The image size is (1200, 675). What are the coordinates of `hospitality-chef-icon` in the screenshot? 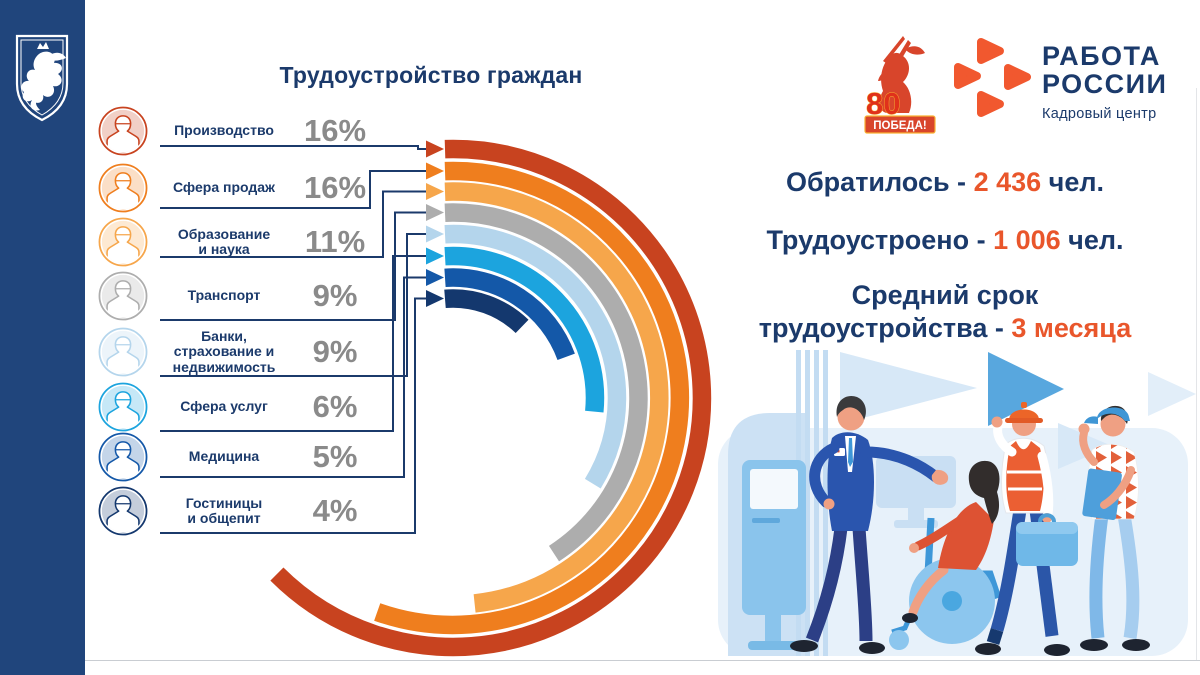 It's located at (124, 511).